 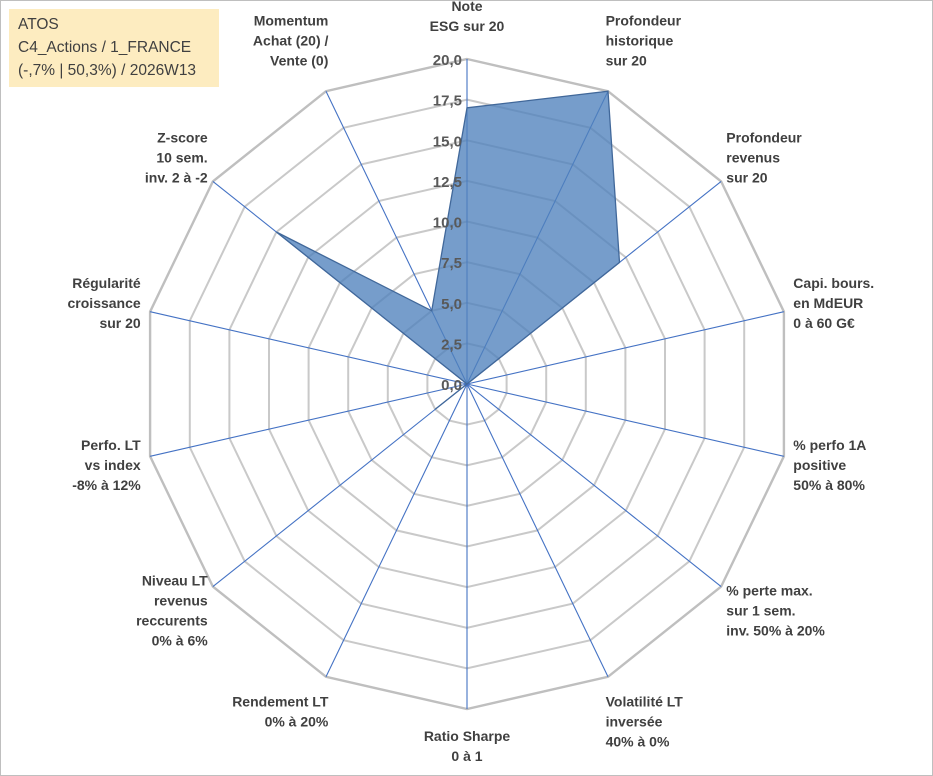 I want to click on axis-label: % perte max., so click(x=769, y=590).